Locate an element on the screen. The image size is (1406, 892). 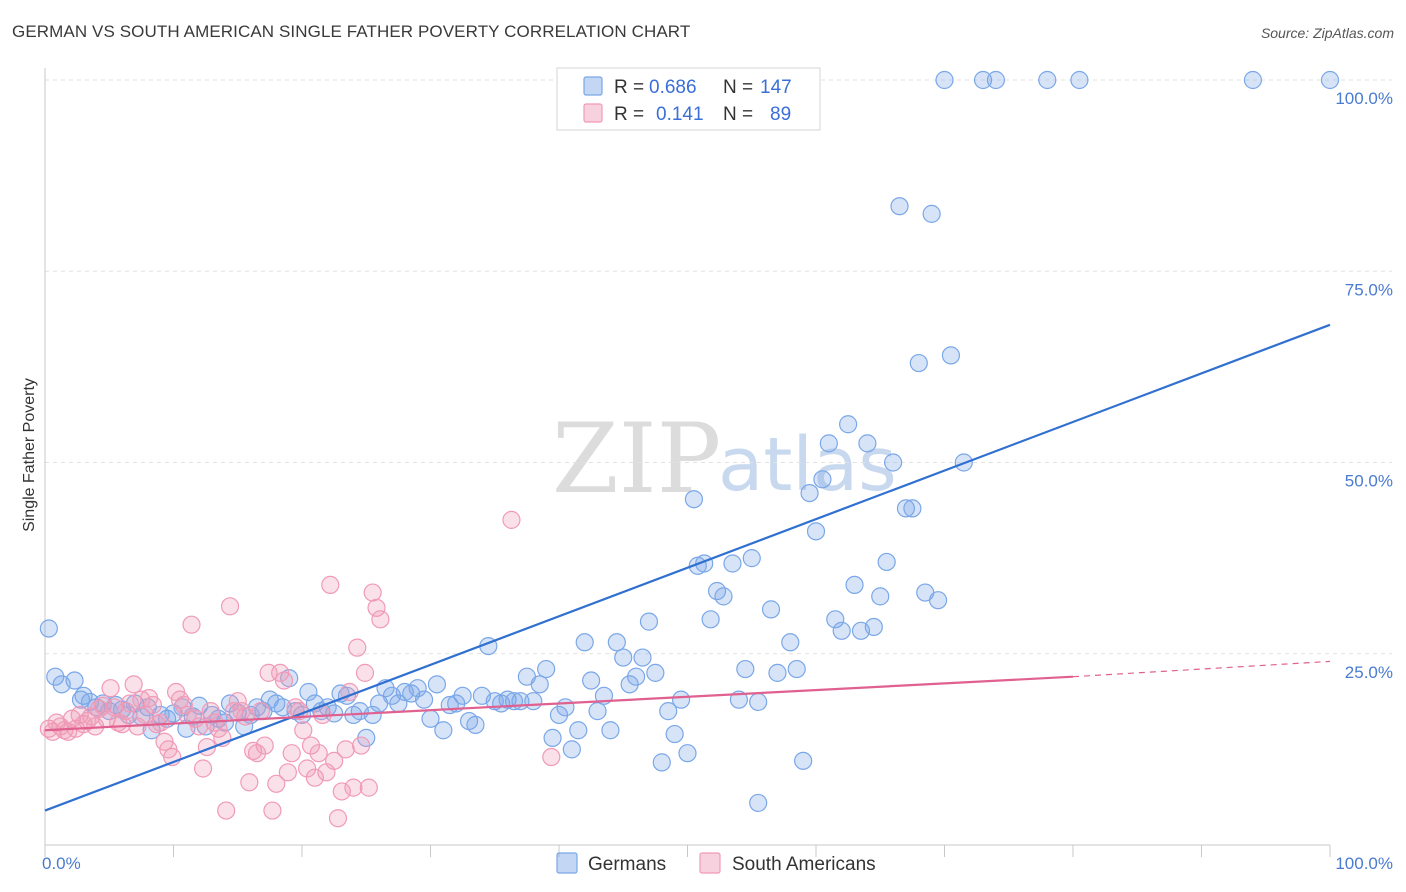
legend-swatch-germans is located at coordinates (593, 86).